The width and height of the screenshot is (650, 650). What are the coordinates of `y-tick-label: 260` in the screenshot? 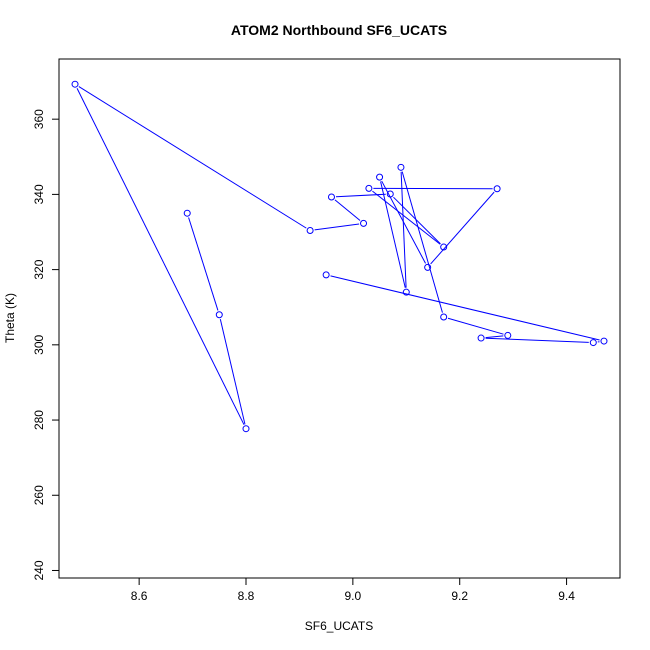 It's located at (39, 495).